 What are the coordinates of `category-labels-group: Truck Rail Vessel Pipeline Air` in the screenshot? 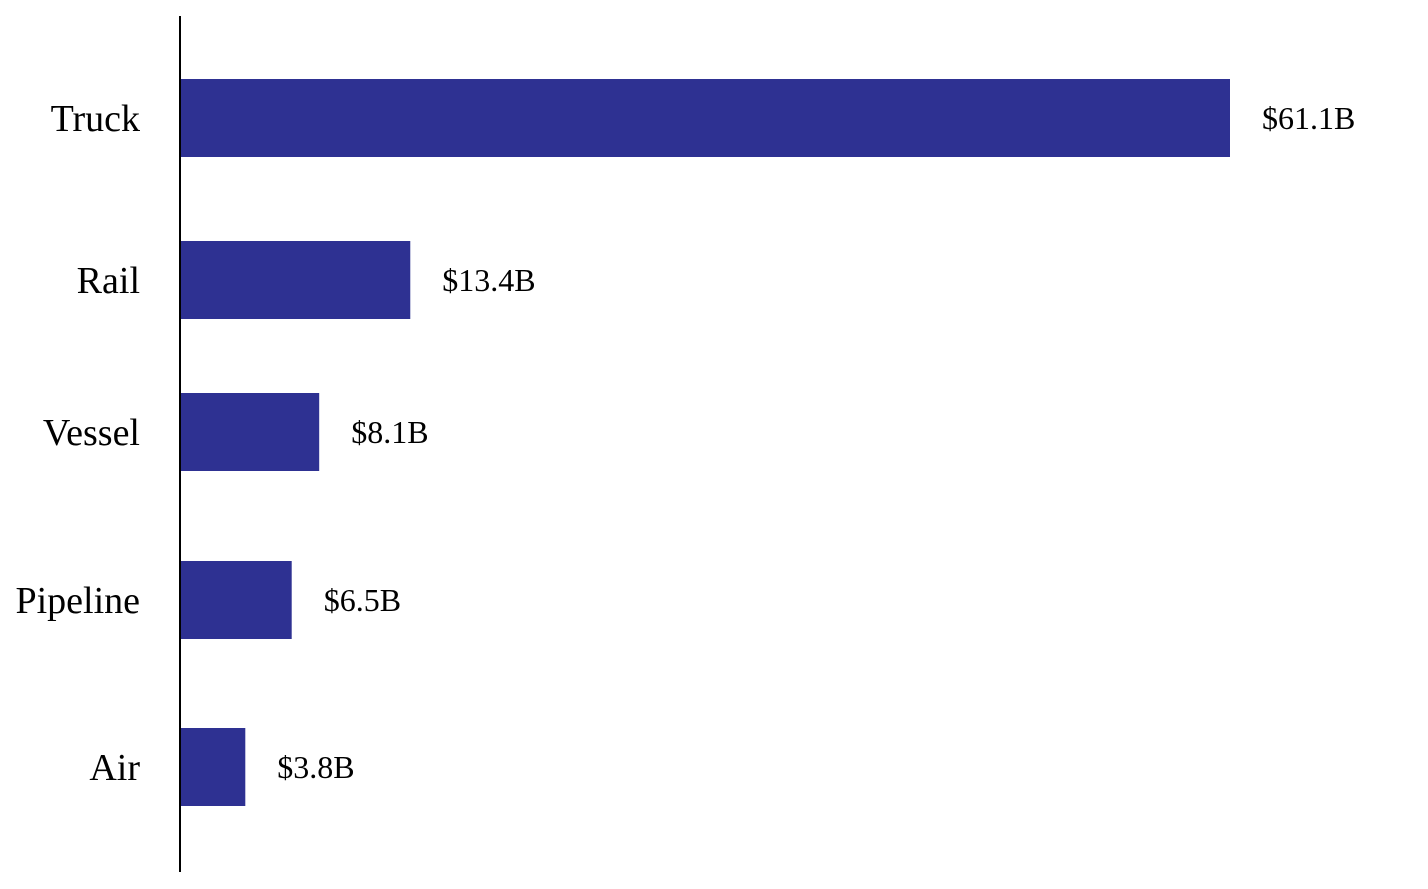 It's located at (77, 443).